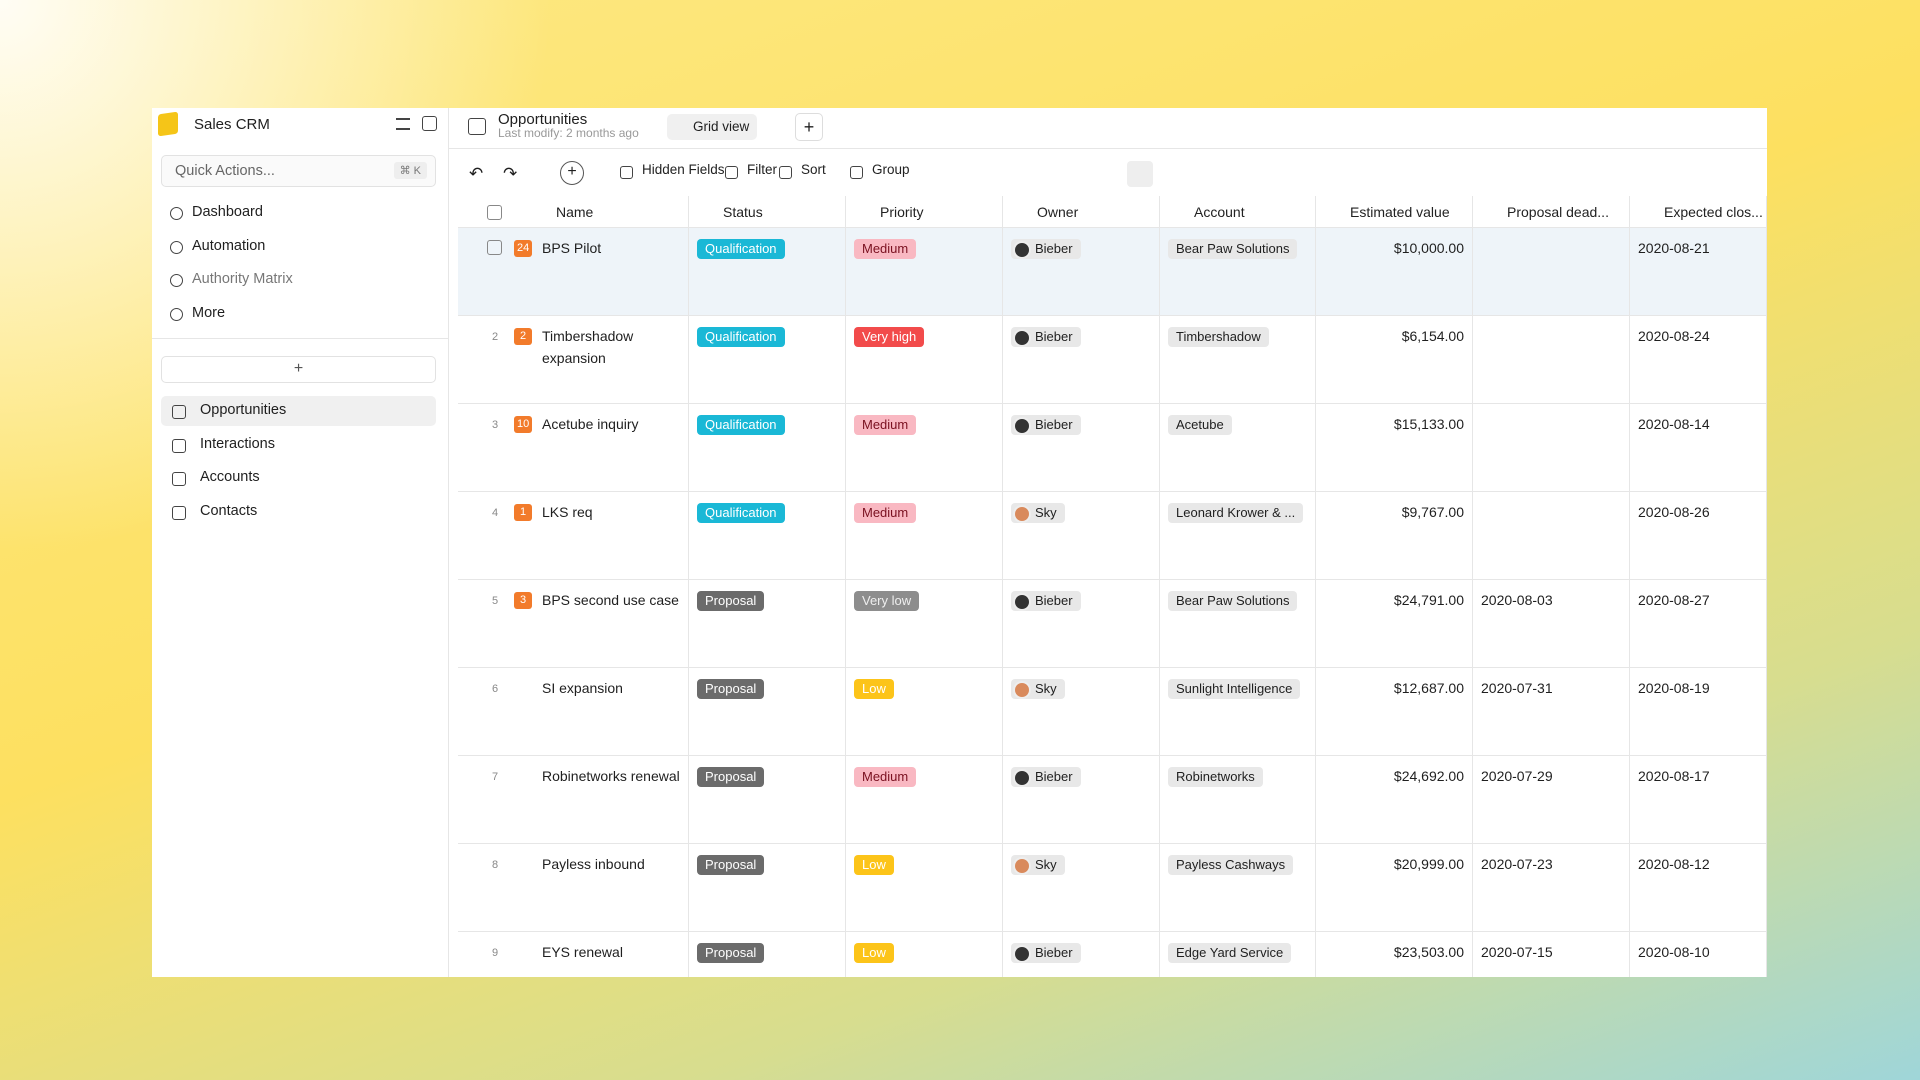 Image resolution: width=1920 pixels, height=1080 pixels. I want to click on cell: $24,692.00, so click(1394, 800).